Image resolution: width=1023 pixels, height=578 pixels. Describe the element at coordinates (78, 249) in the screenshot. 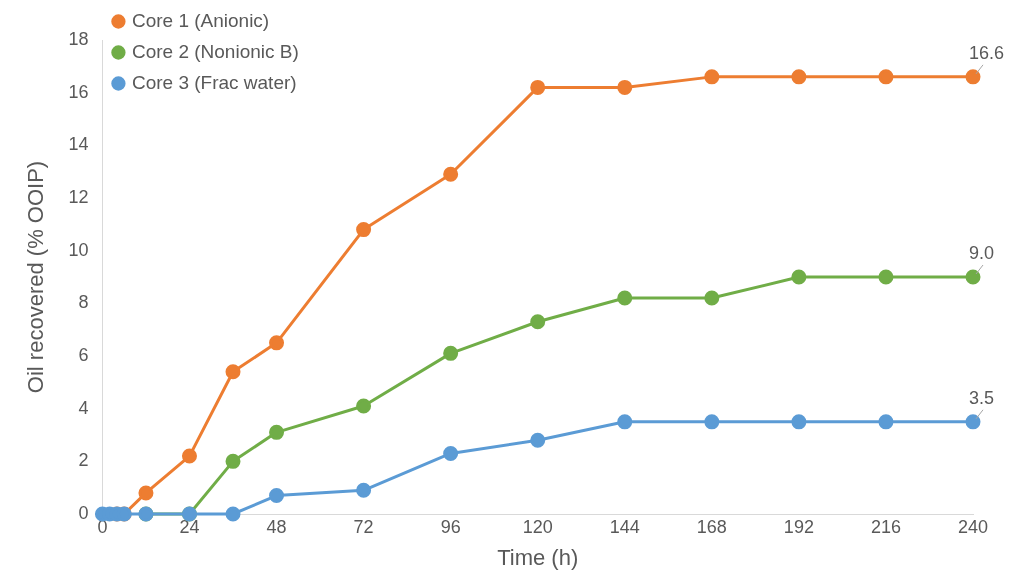

I see `y-tick-label: 10` at that location.